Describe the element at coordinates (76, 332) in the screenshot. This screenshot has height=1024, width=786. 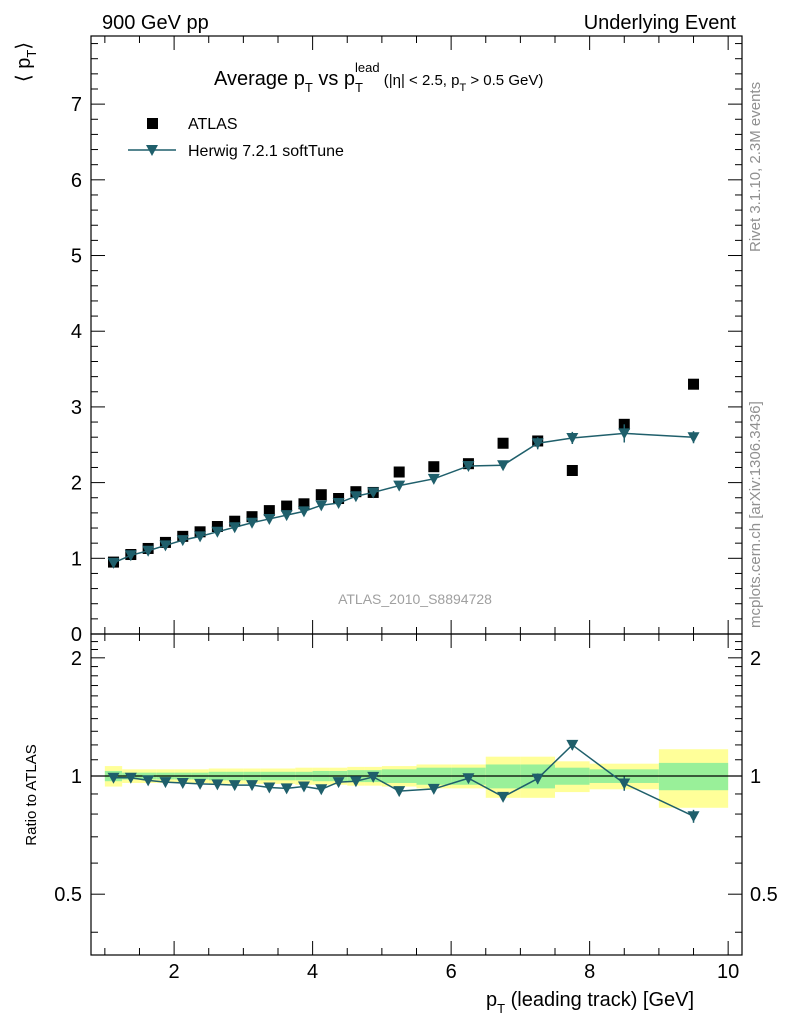
I see `y-tick-label-top: 4` at that location.